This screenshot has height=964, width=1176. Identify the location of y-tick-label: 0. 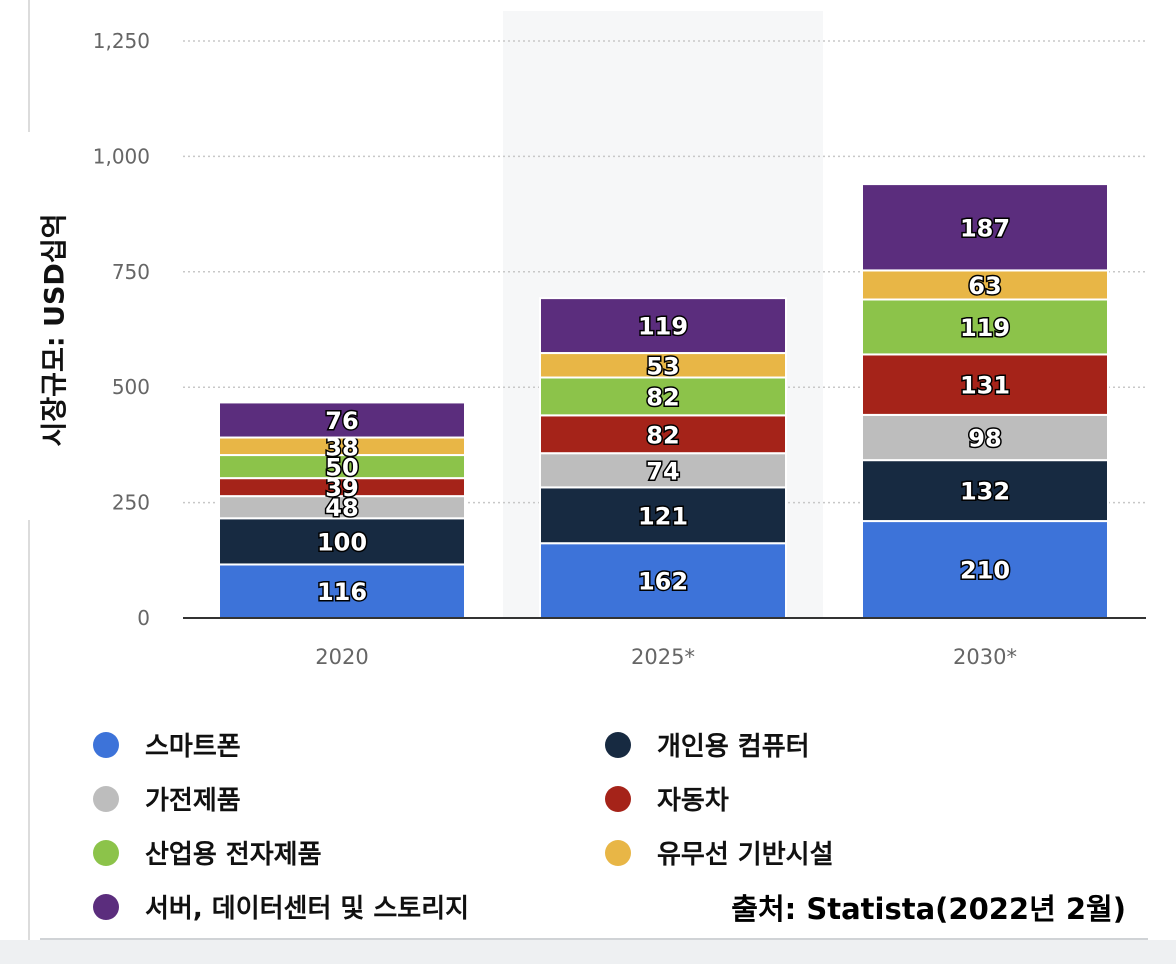
(143, 618).